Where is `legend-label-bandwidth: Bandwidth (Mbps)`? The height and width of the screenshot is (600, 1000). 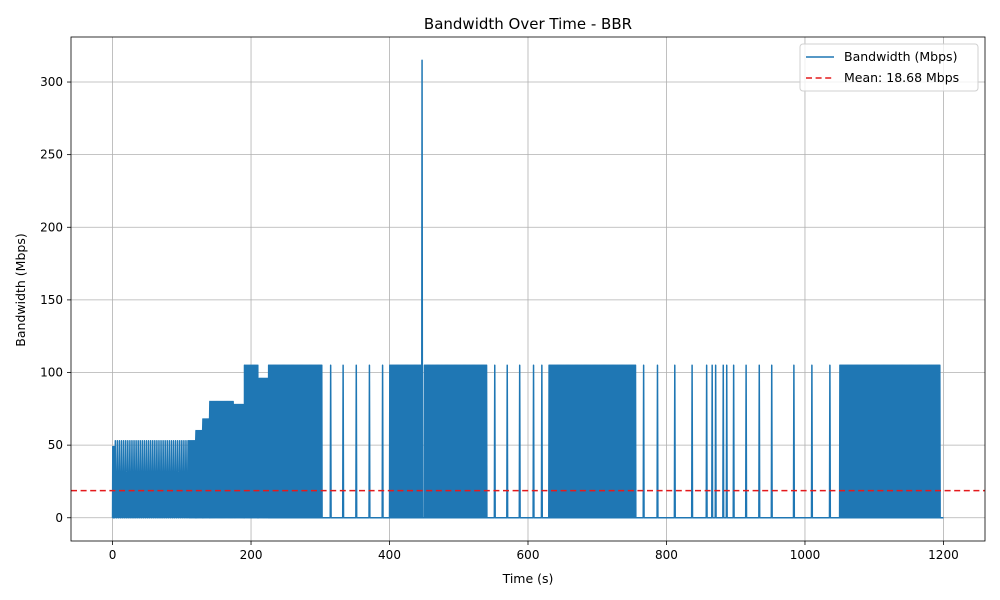
legend-label-bandwidth: Bandwidth (Mbps) is located at coordinates (900, 56).